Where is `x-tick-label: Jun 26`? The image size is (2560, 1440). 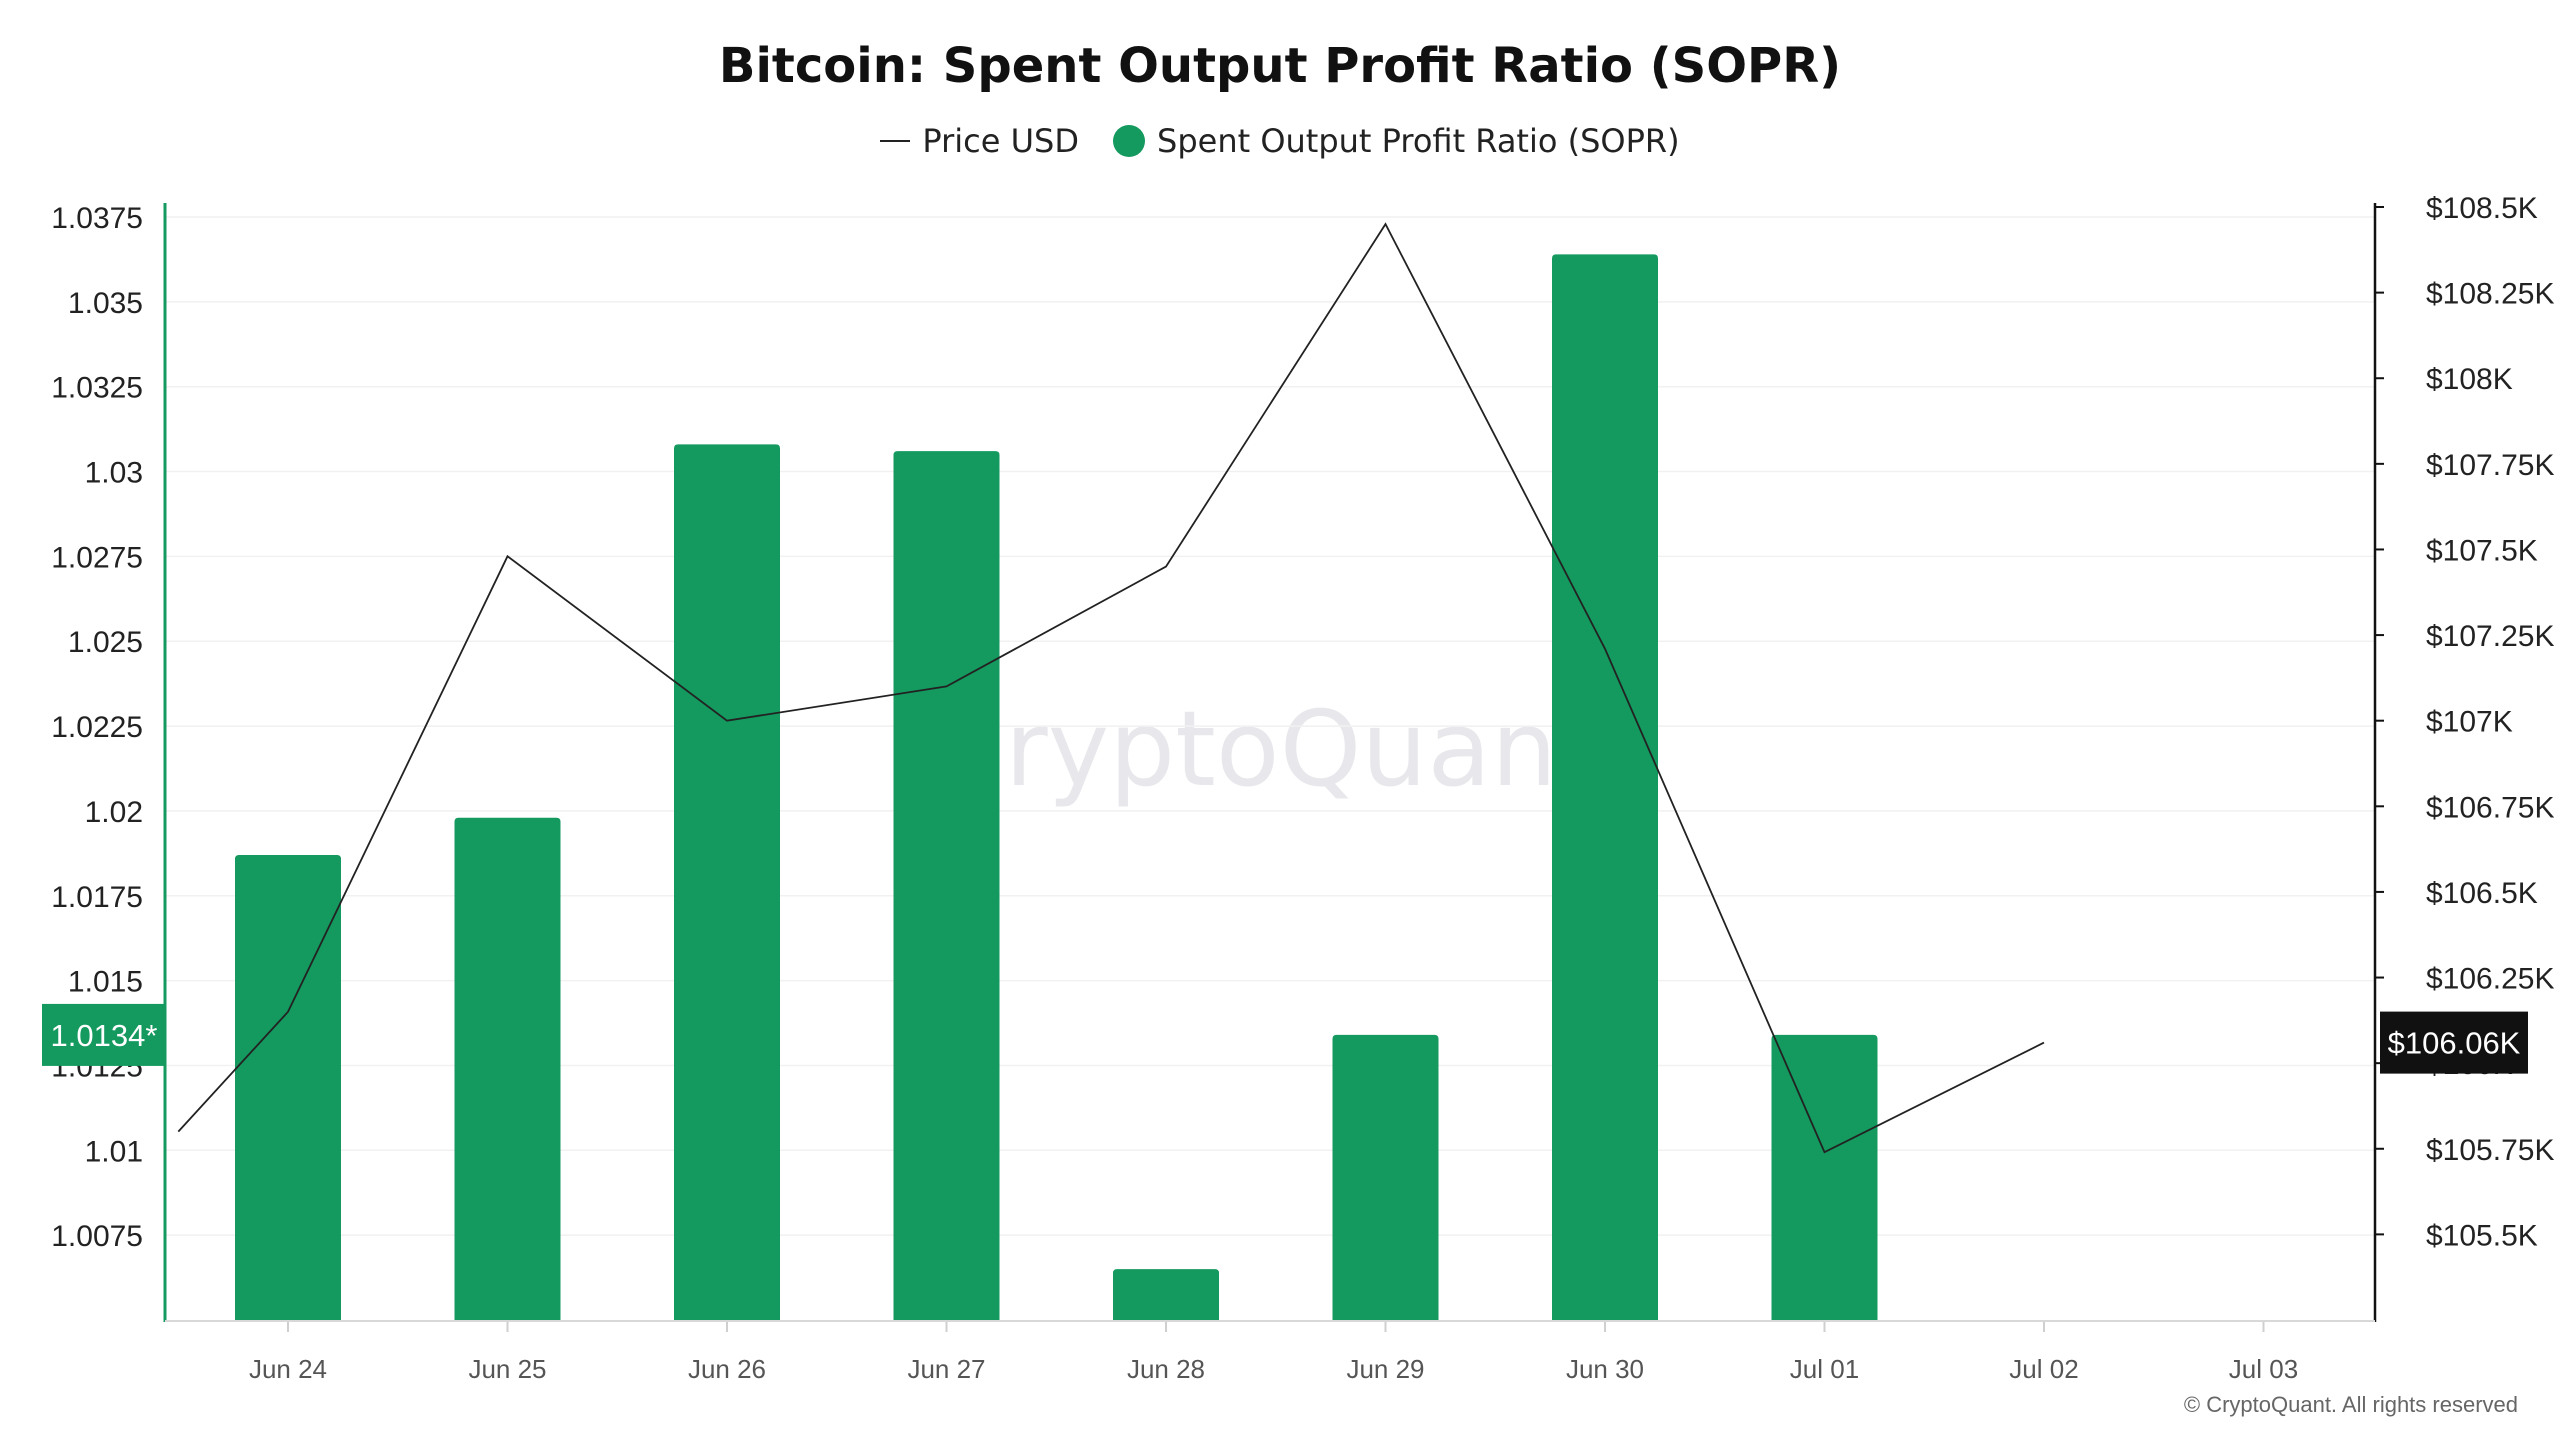 x-tick-label: Jun 26 is located at coordinates (727, 1369).